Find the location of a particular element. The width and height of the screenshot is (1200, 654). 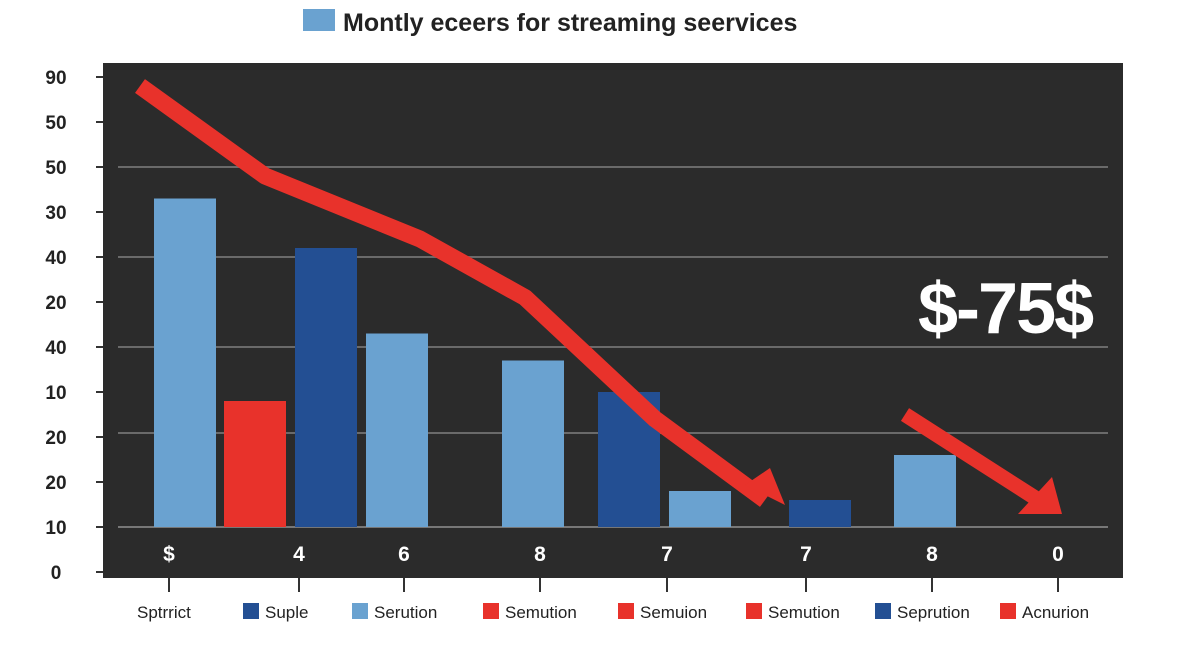

legend-label: Acnurion is located at coordinates (1055, 612).